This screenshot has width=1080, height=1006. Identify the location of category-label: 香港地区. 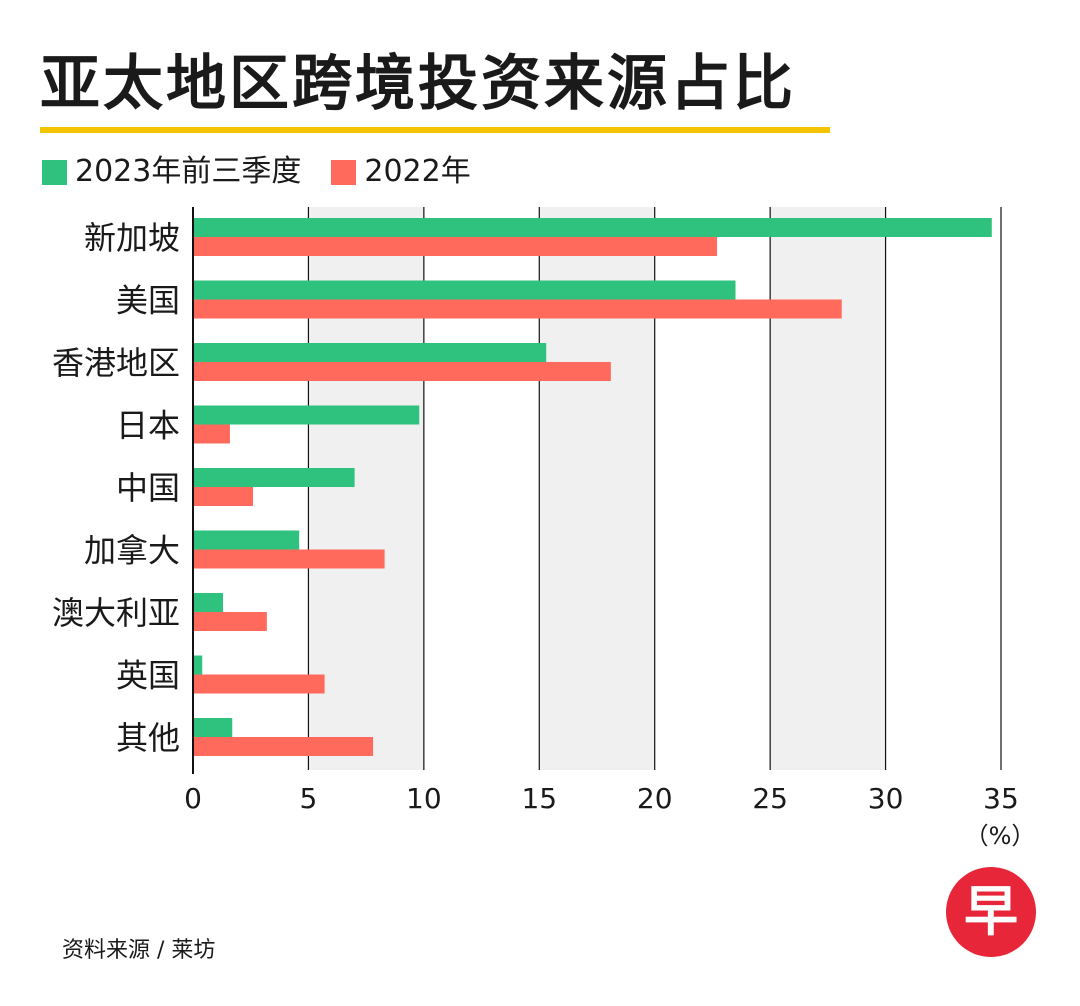
(116, 363).